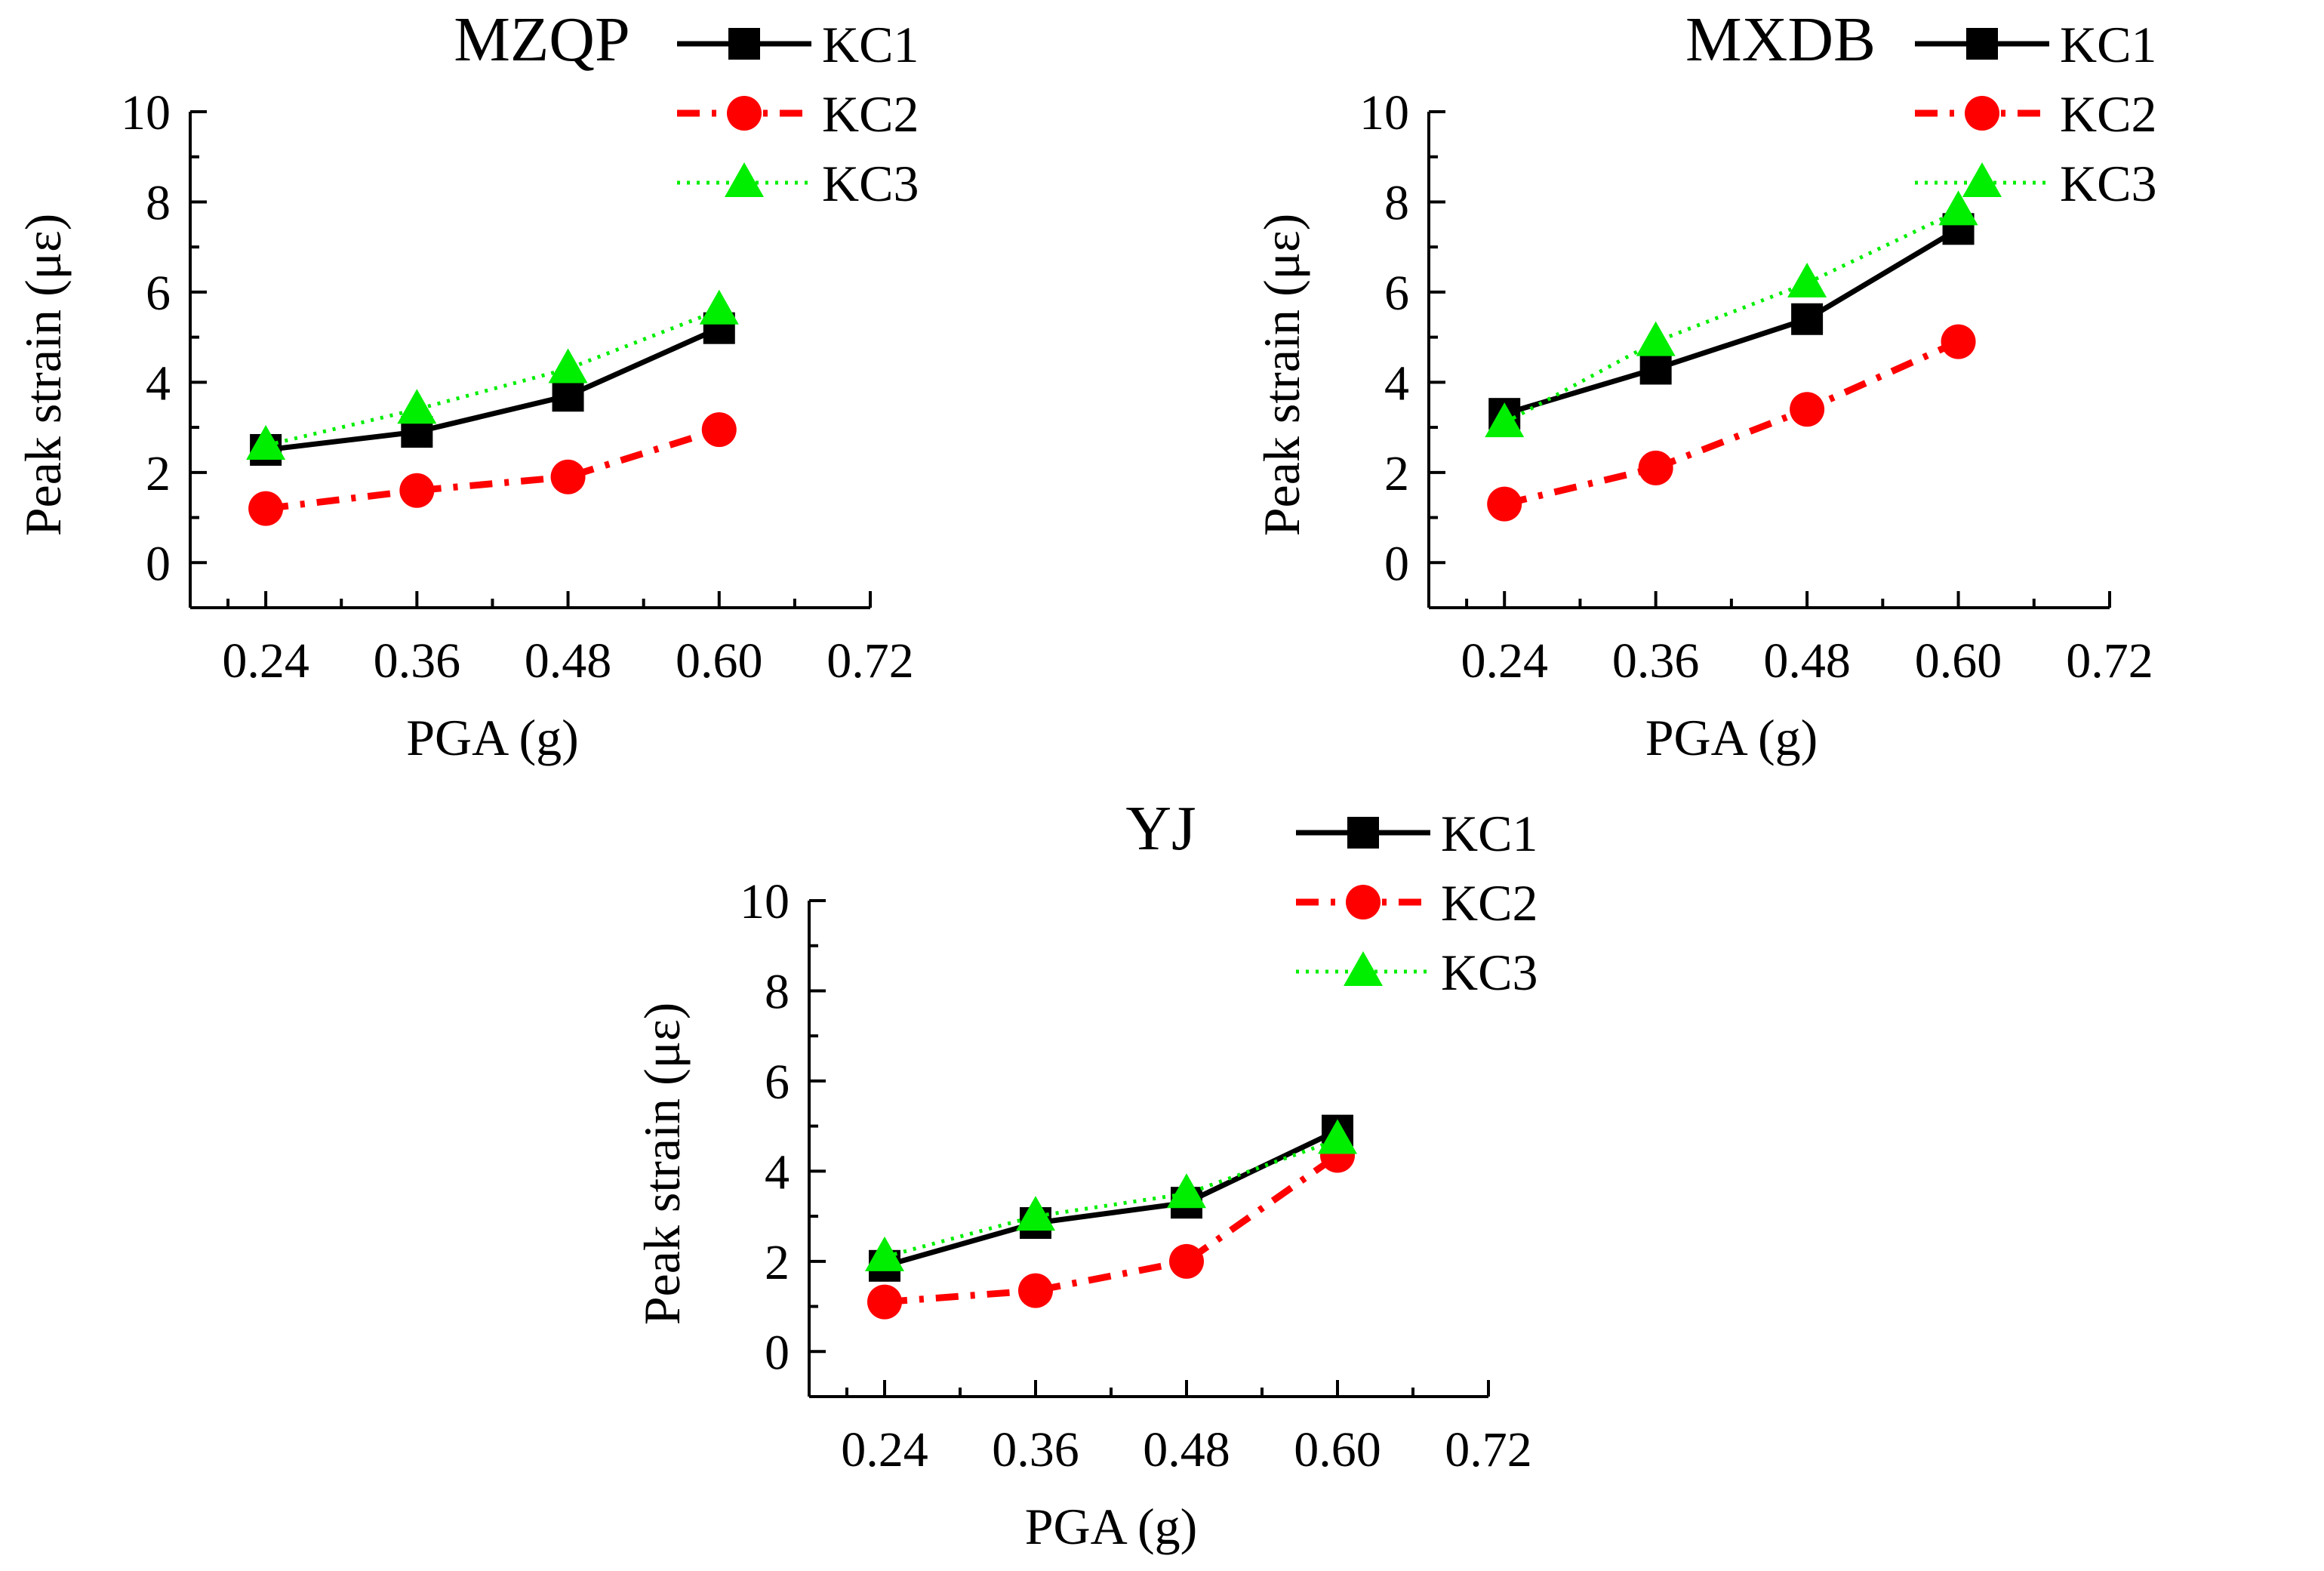  What do you see at coordinates (1780, 40) in the screenshot?
I see `chart-title: MXDB` at bounding box center [1780, 40].